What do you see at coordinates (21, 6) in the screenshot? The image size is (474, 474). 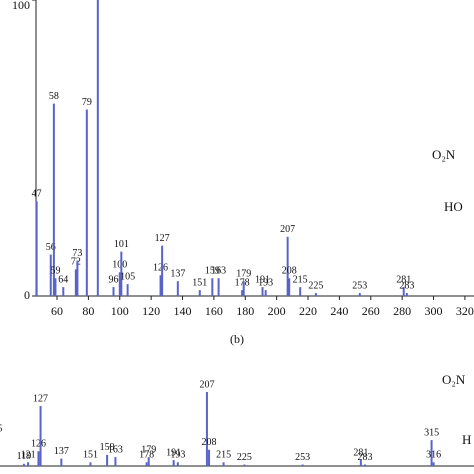 I see `y-tick-label: 100` at bounding box center [21, 6].